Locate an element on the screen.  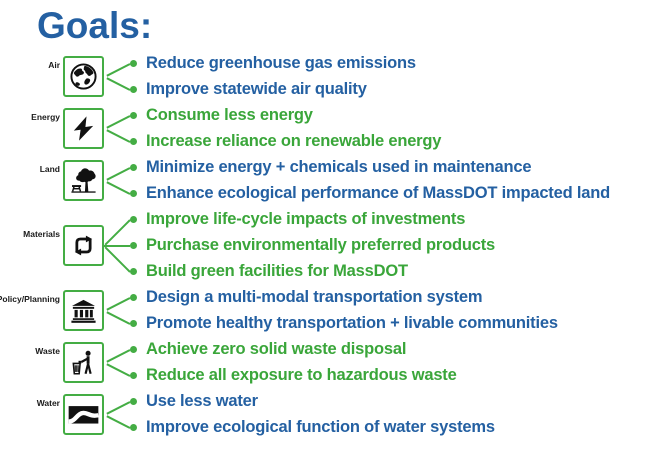
goal-item: Use less water is located at coordinates (388, 402).